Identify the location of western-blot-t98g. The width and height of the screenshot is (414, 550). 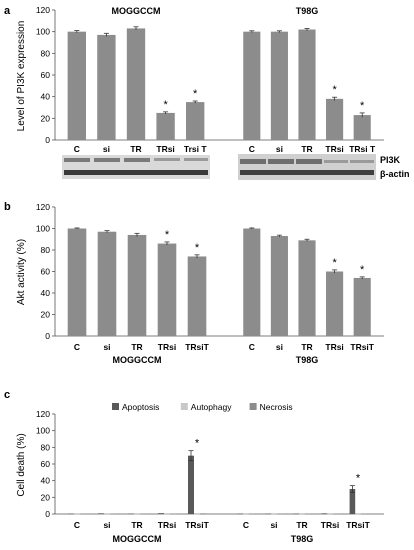
(307, 167).